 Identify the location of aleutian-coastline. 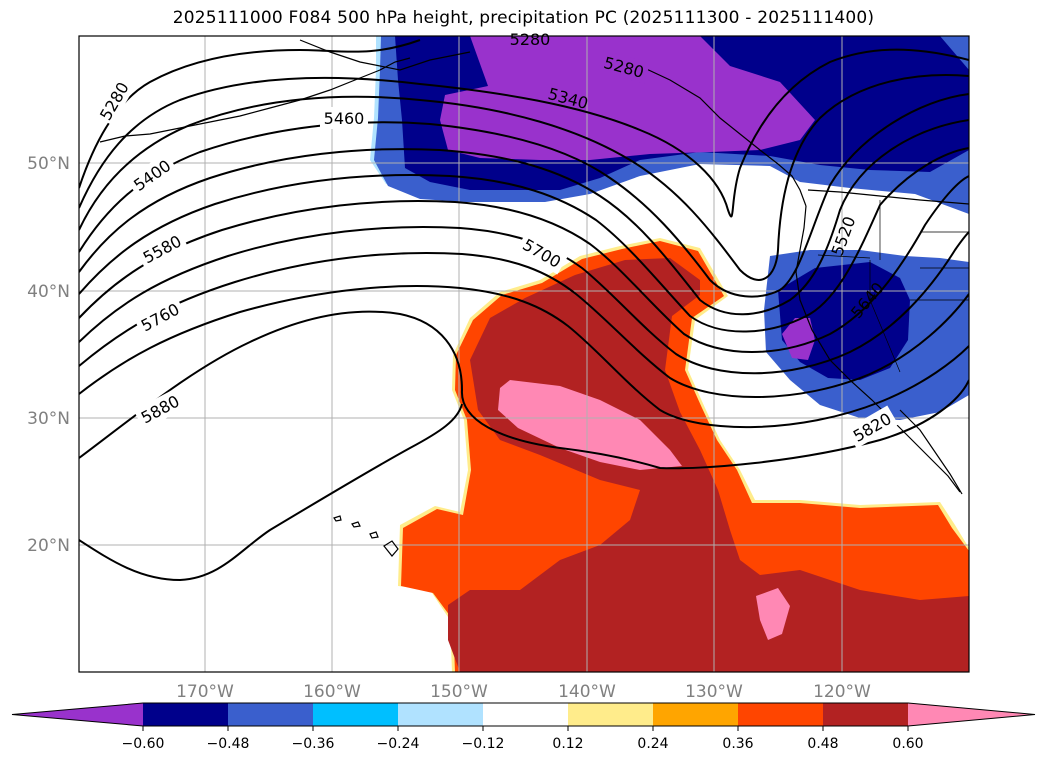
(255, 100).